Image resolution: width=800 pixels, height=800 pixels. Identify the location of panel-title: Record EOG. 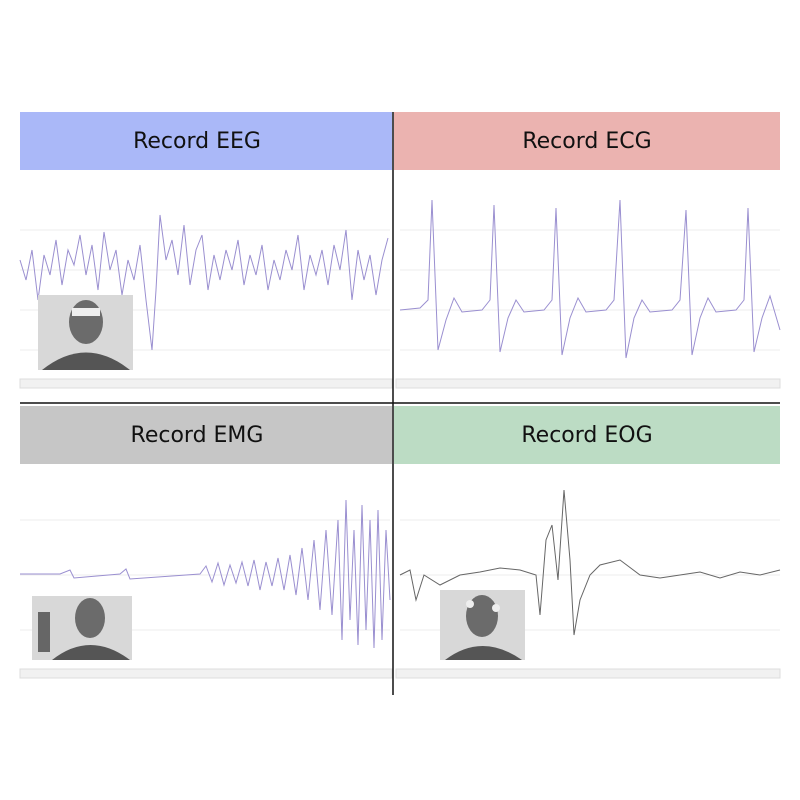
(586, 435).